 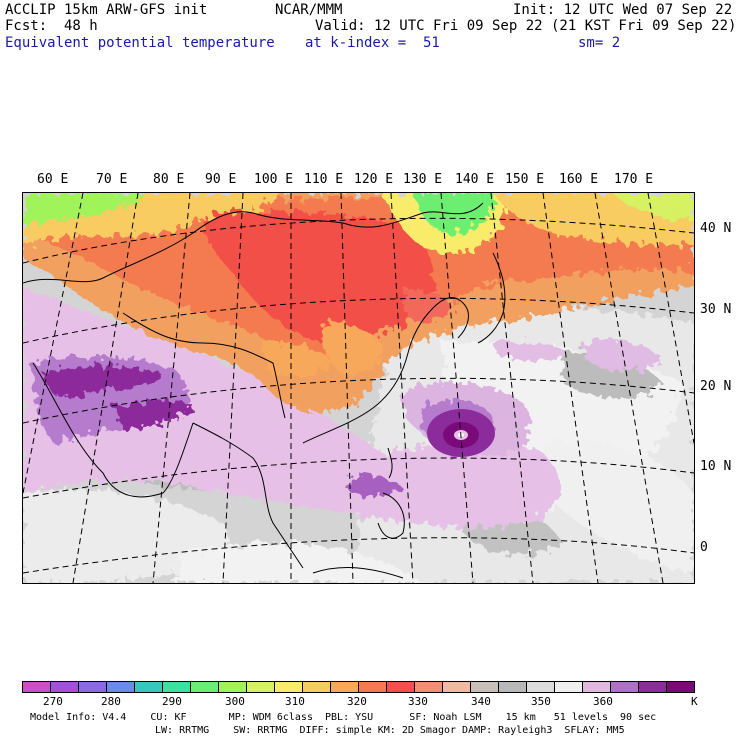 What do you see at coordinates (111, 701) in the screenshot?
I see `colorbar-label: 280` at bounding box center [111, 701].